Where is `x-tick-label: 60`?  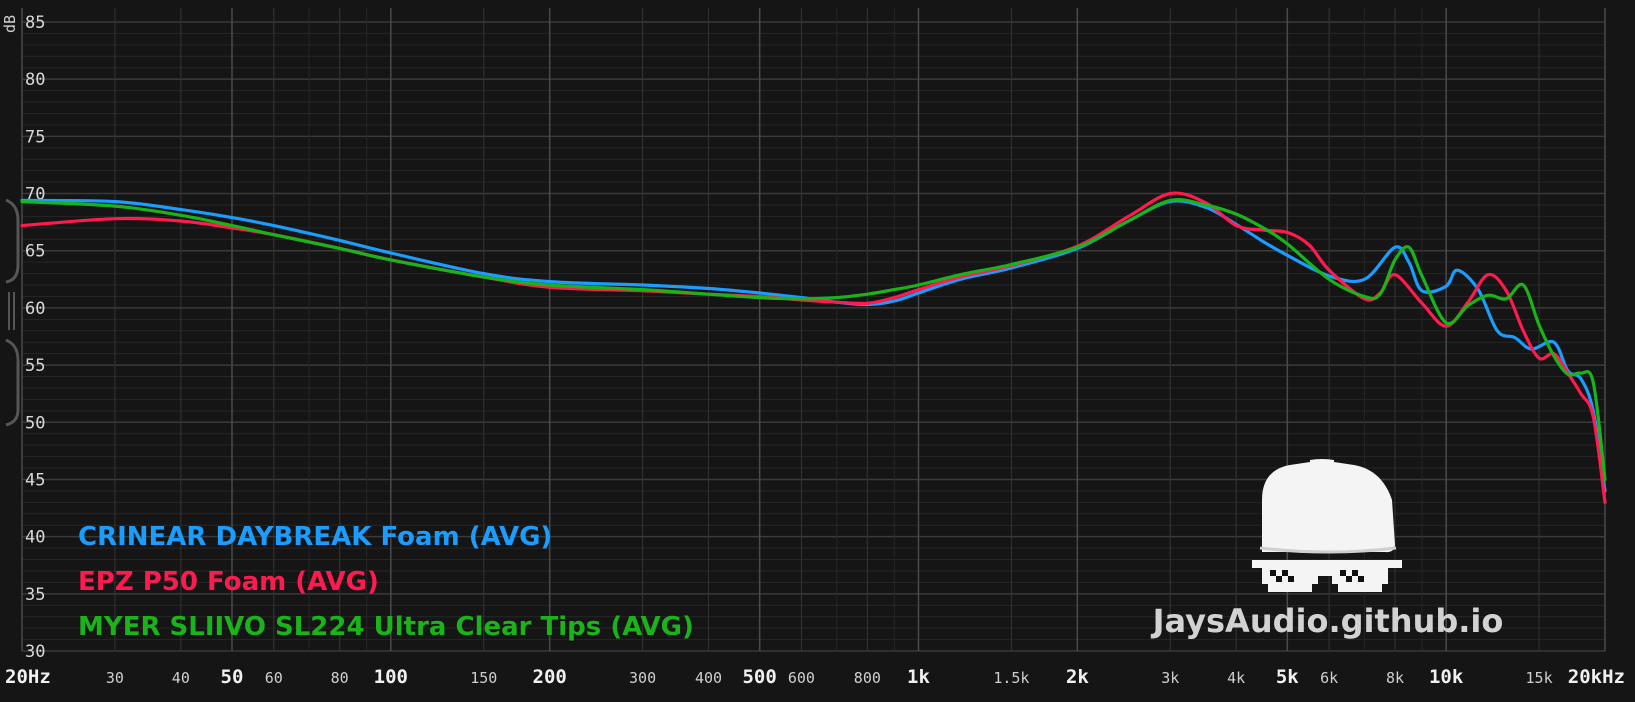
x-tick-label: 60 is located at coordinates (274, 678).